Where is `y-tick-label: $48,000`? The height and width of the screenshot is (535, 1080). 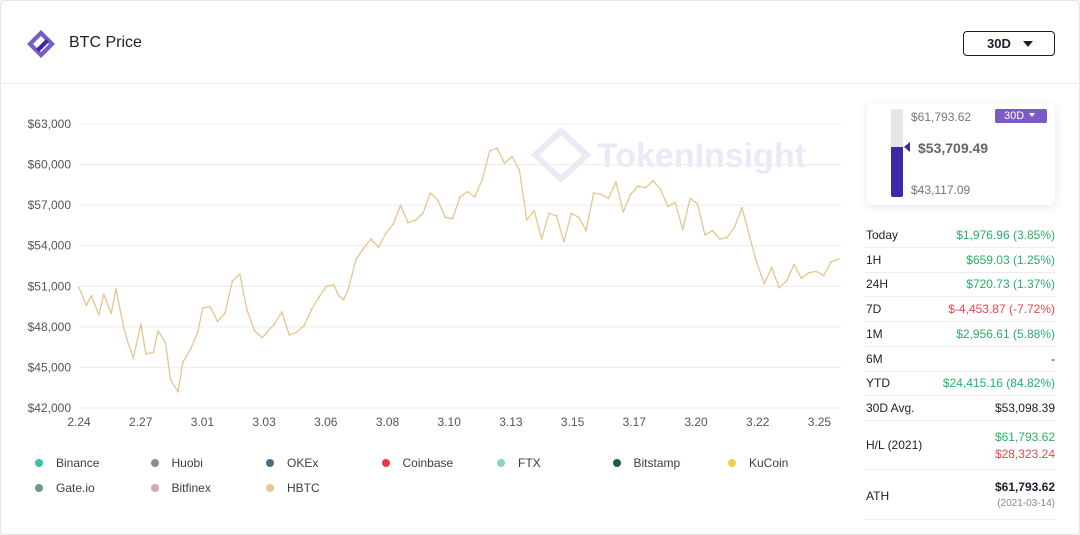 y-tick-label: $48,000 is located at coordinates (50, 327).